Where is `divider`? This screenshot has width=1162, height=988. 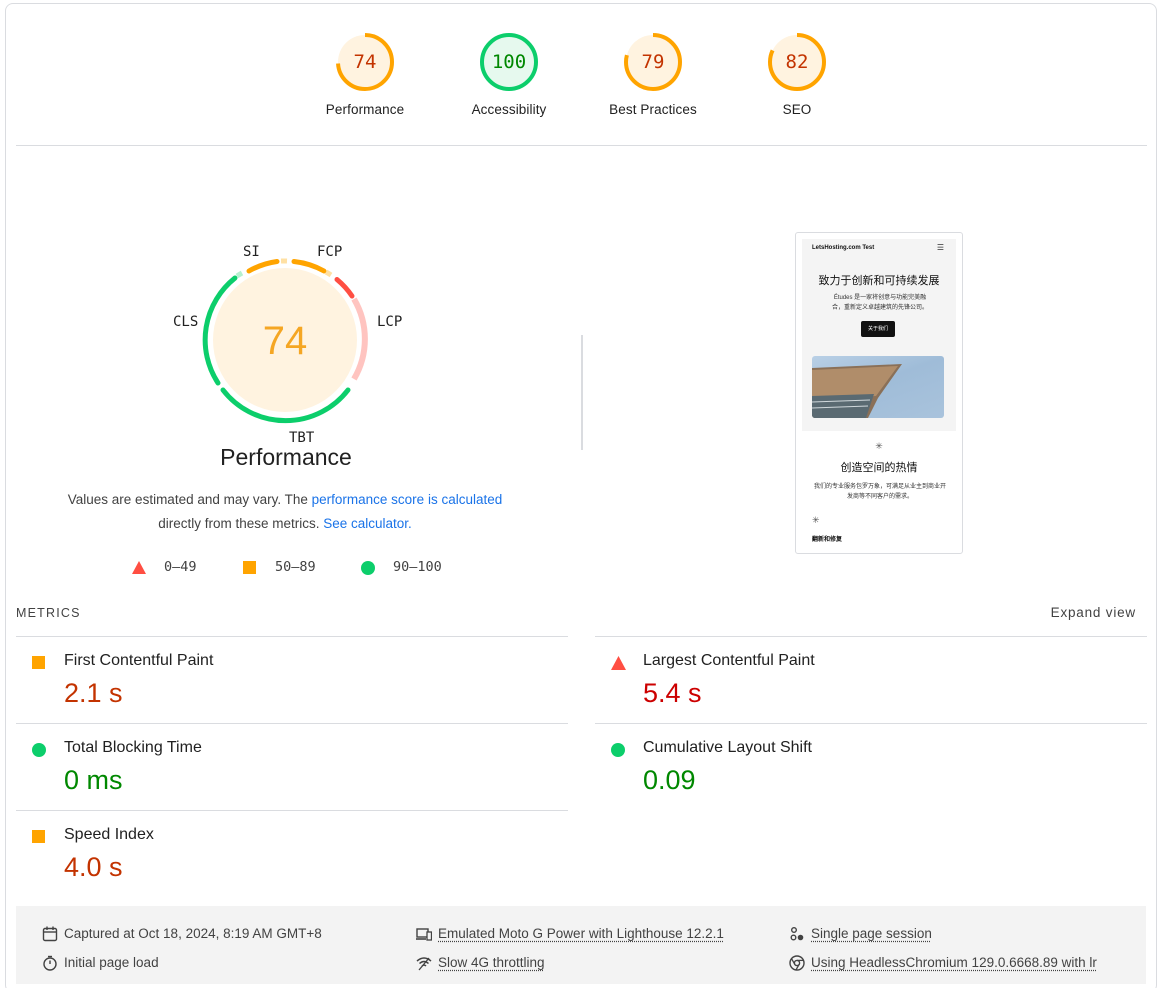
divider is located at coordinates (581, 145).